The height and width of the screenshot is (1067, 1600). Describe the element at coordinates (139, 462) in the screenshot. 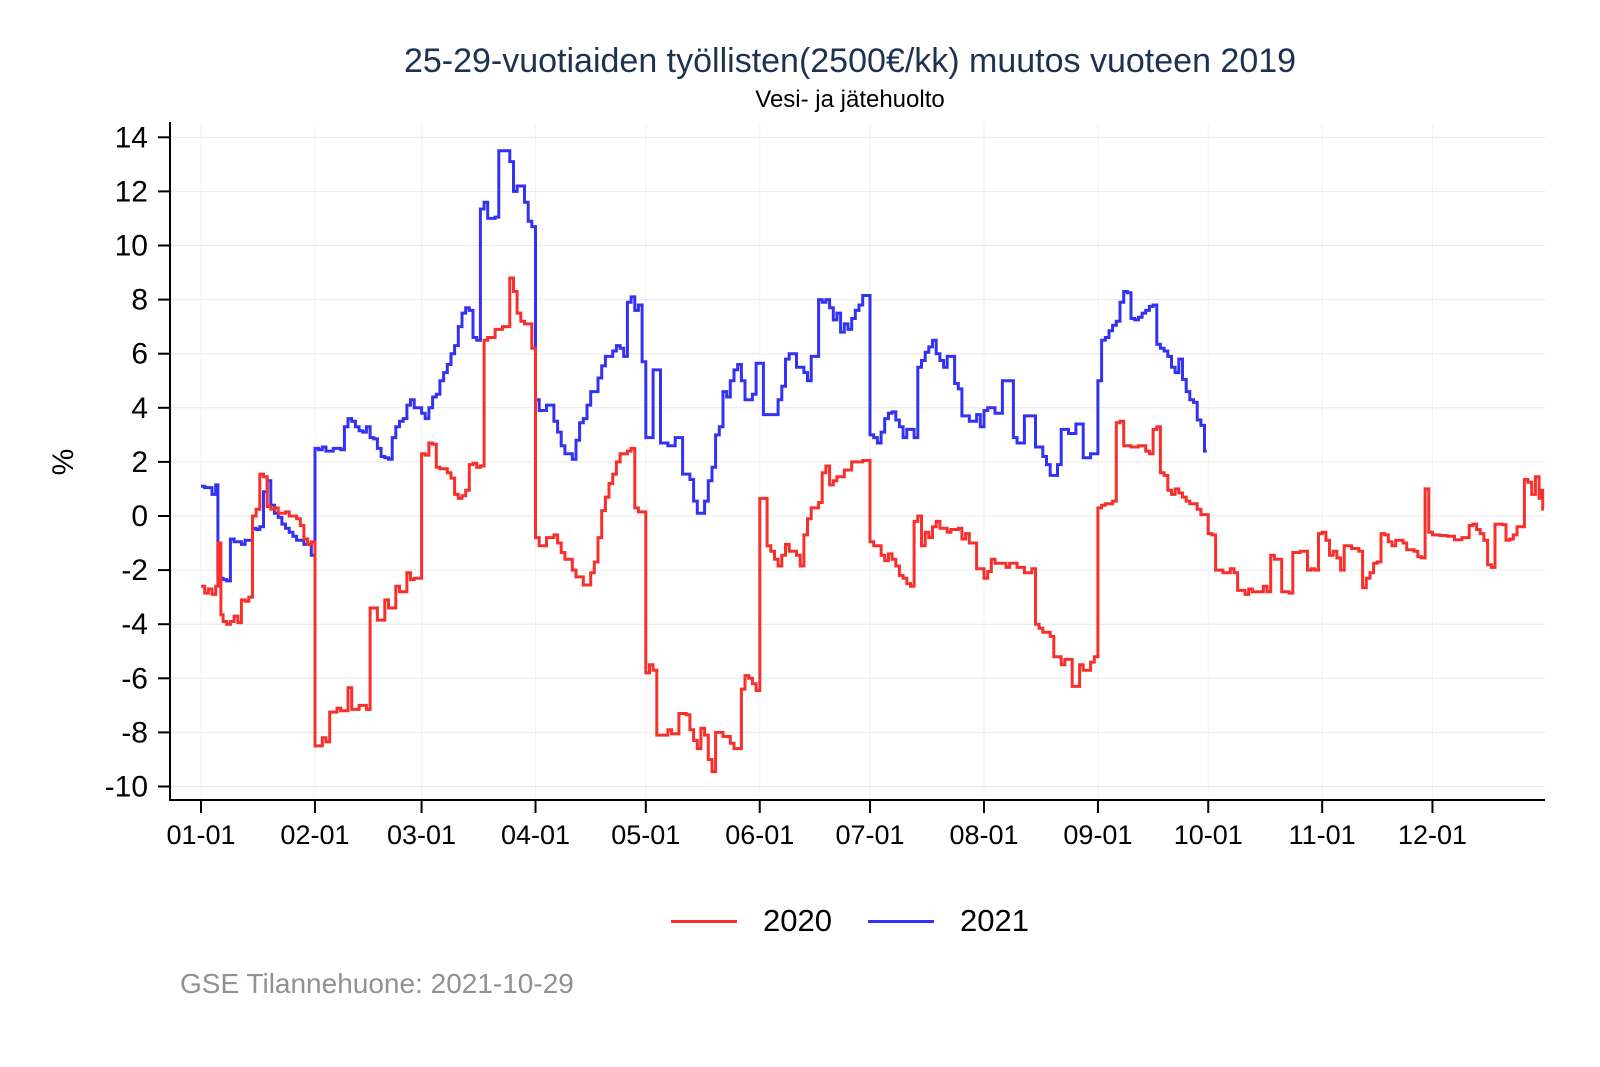

I see `y-tick-label: 2` at that location.